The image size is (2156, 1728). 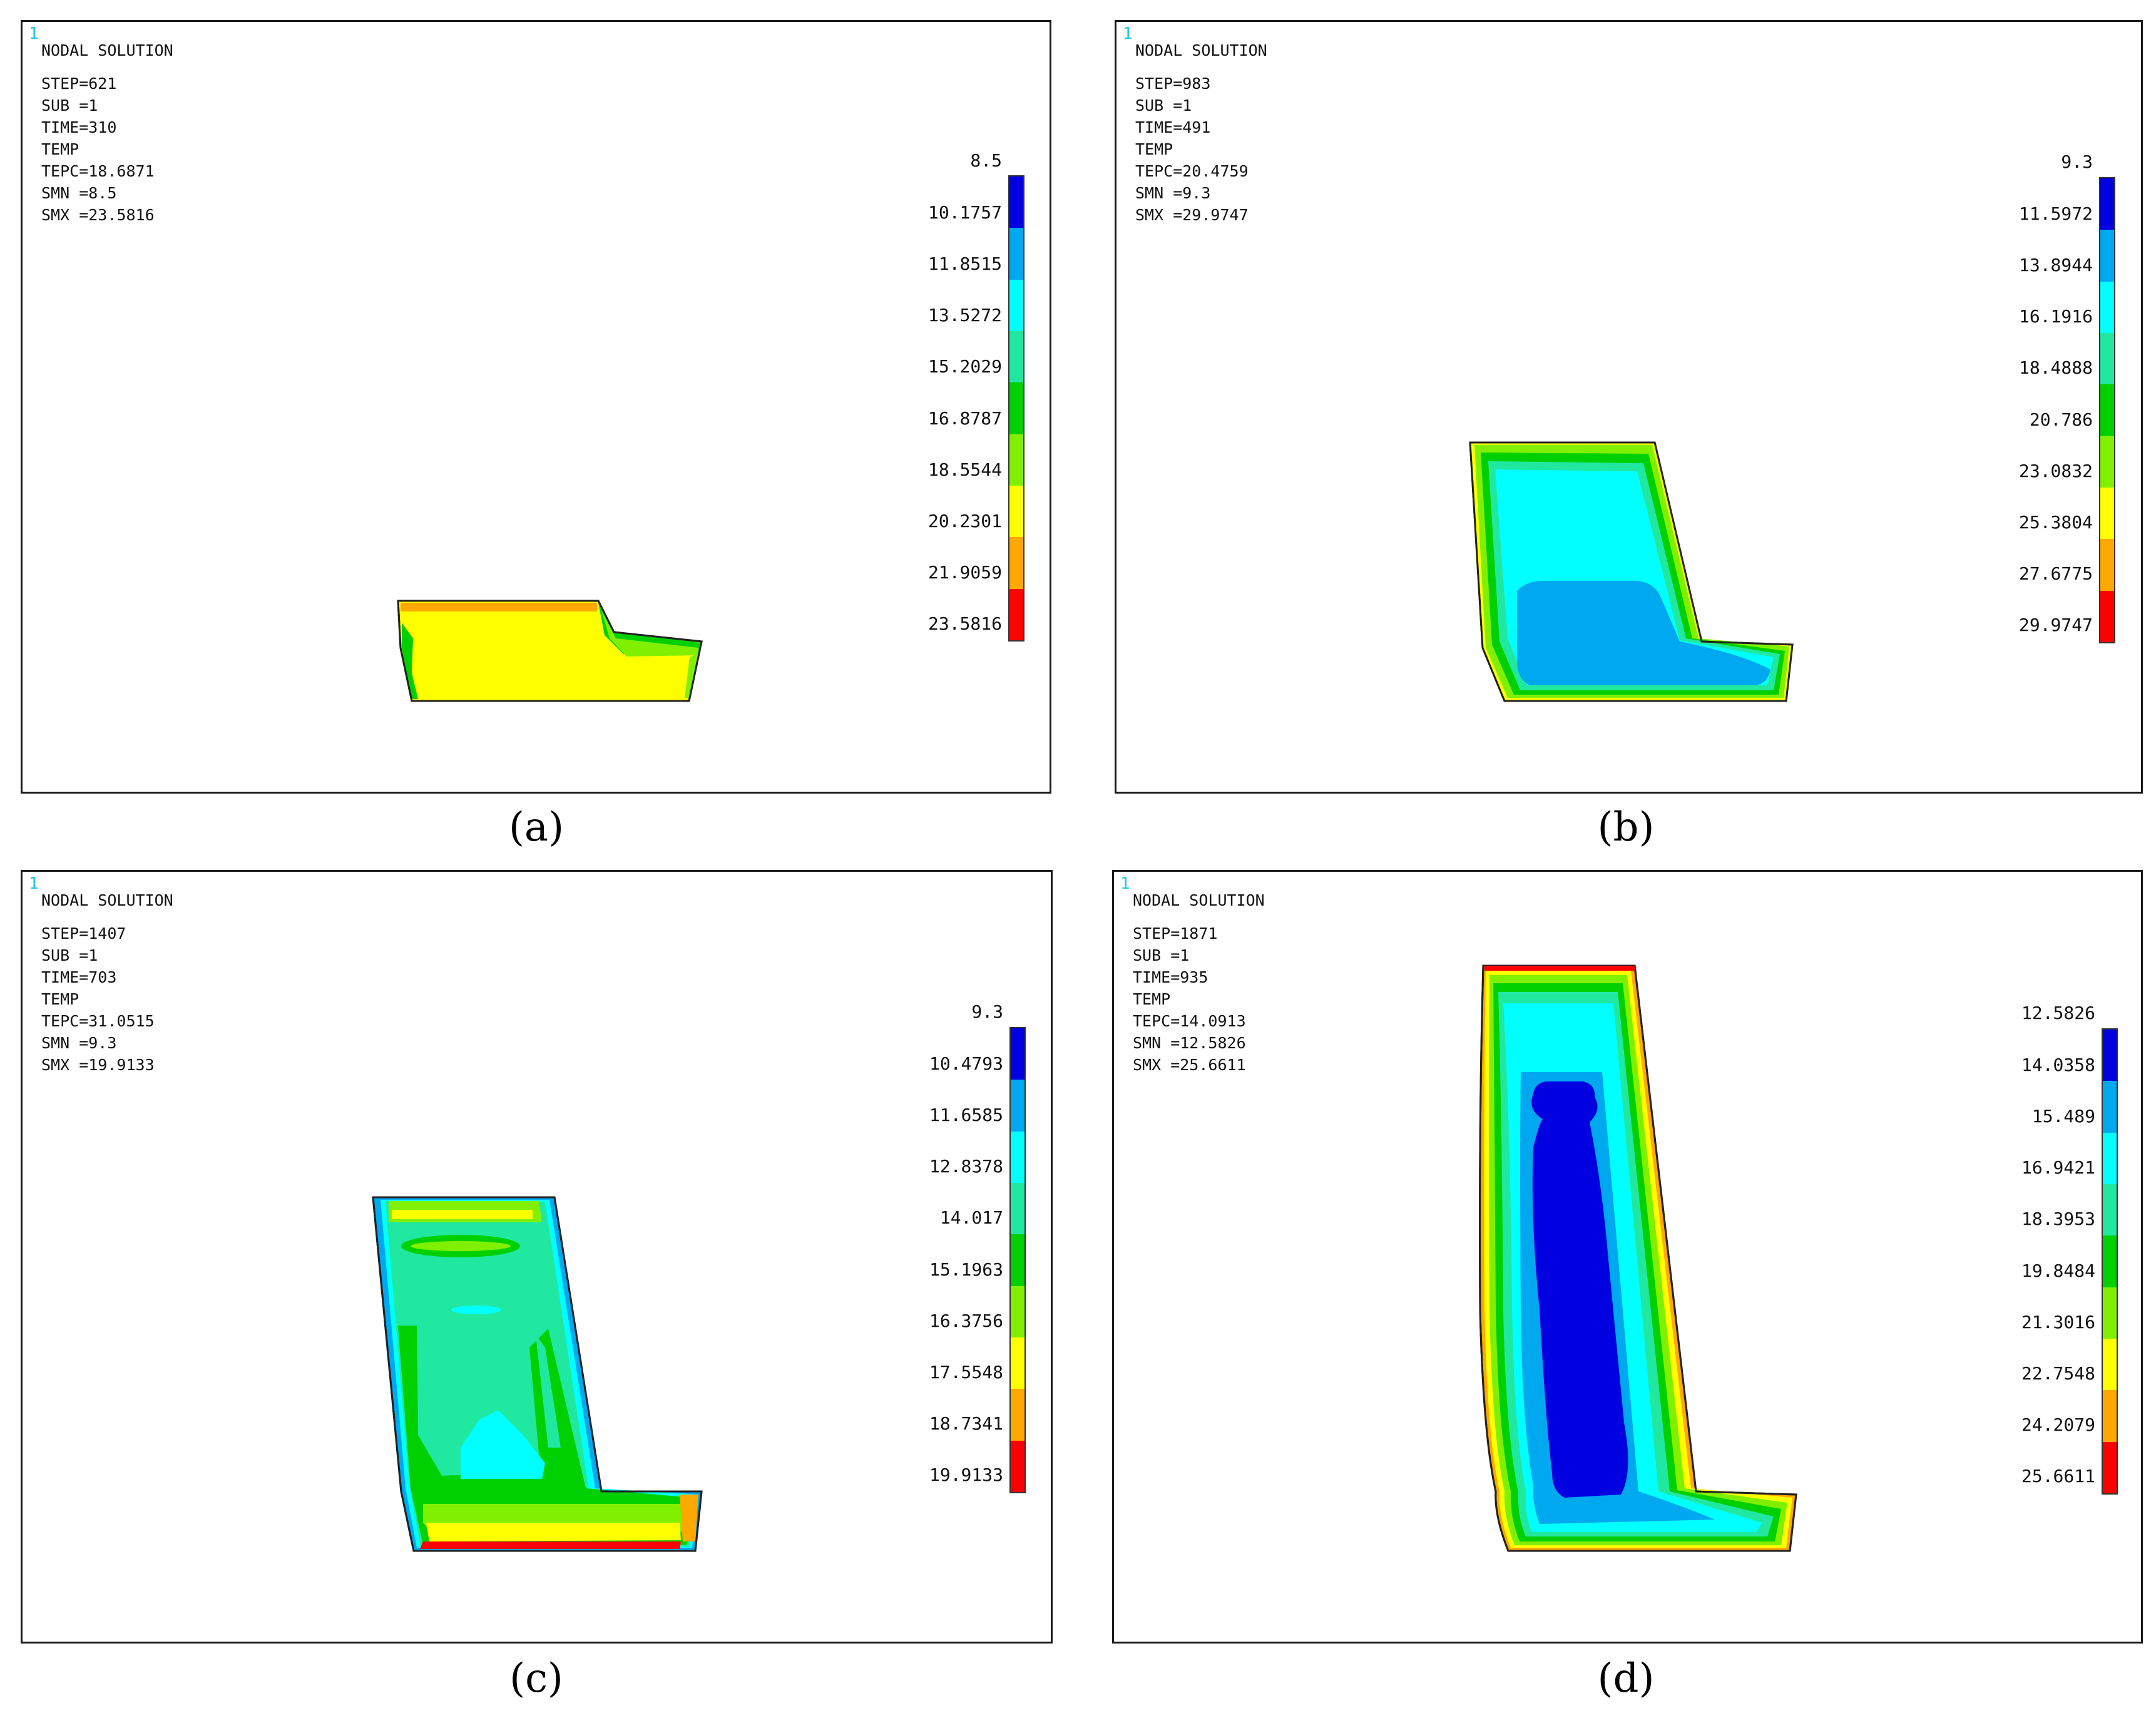 What do you see at coordinates (966, 1475) in the screenshot?
I see `legend-label: 19.9133` at bounding box center [966, 1475].